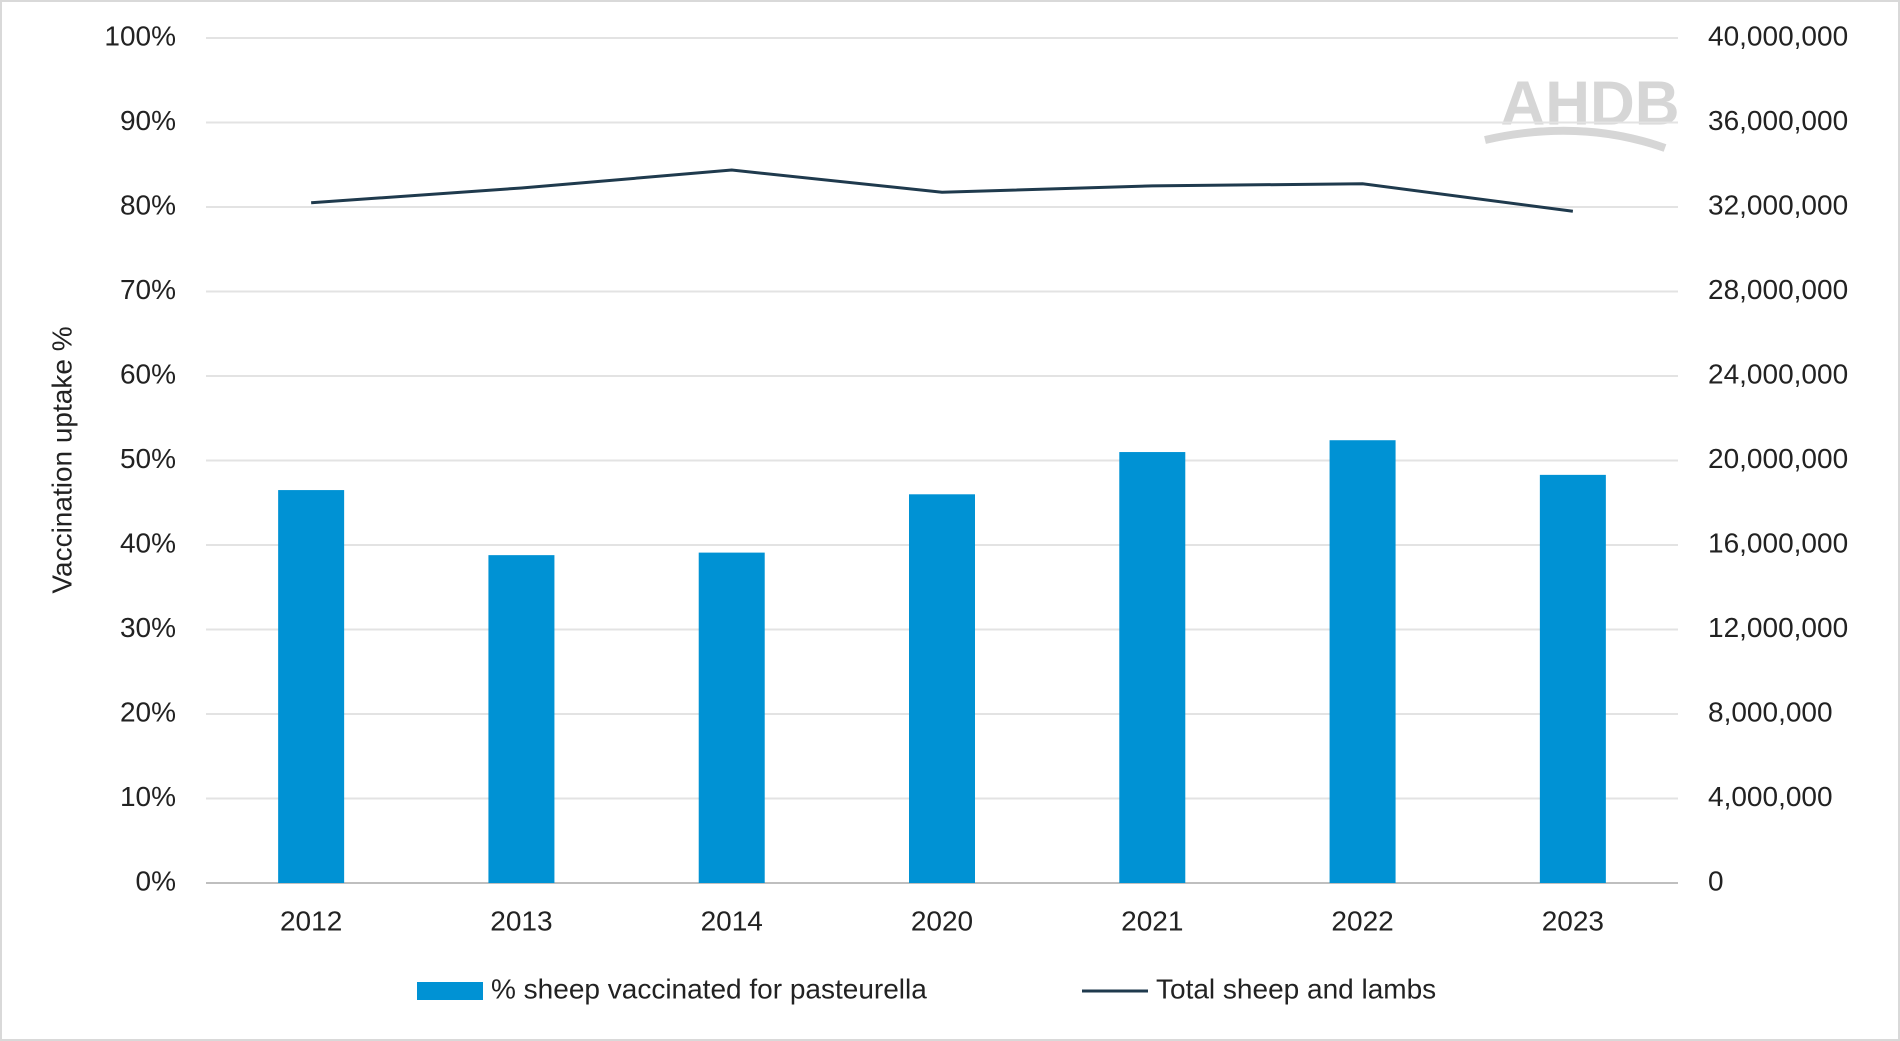 This screenshot has width=1900, height=1041. Describe the element at coordinates (521, 920) in the screenshot. I see `x-tick-label: 2013` at that location.